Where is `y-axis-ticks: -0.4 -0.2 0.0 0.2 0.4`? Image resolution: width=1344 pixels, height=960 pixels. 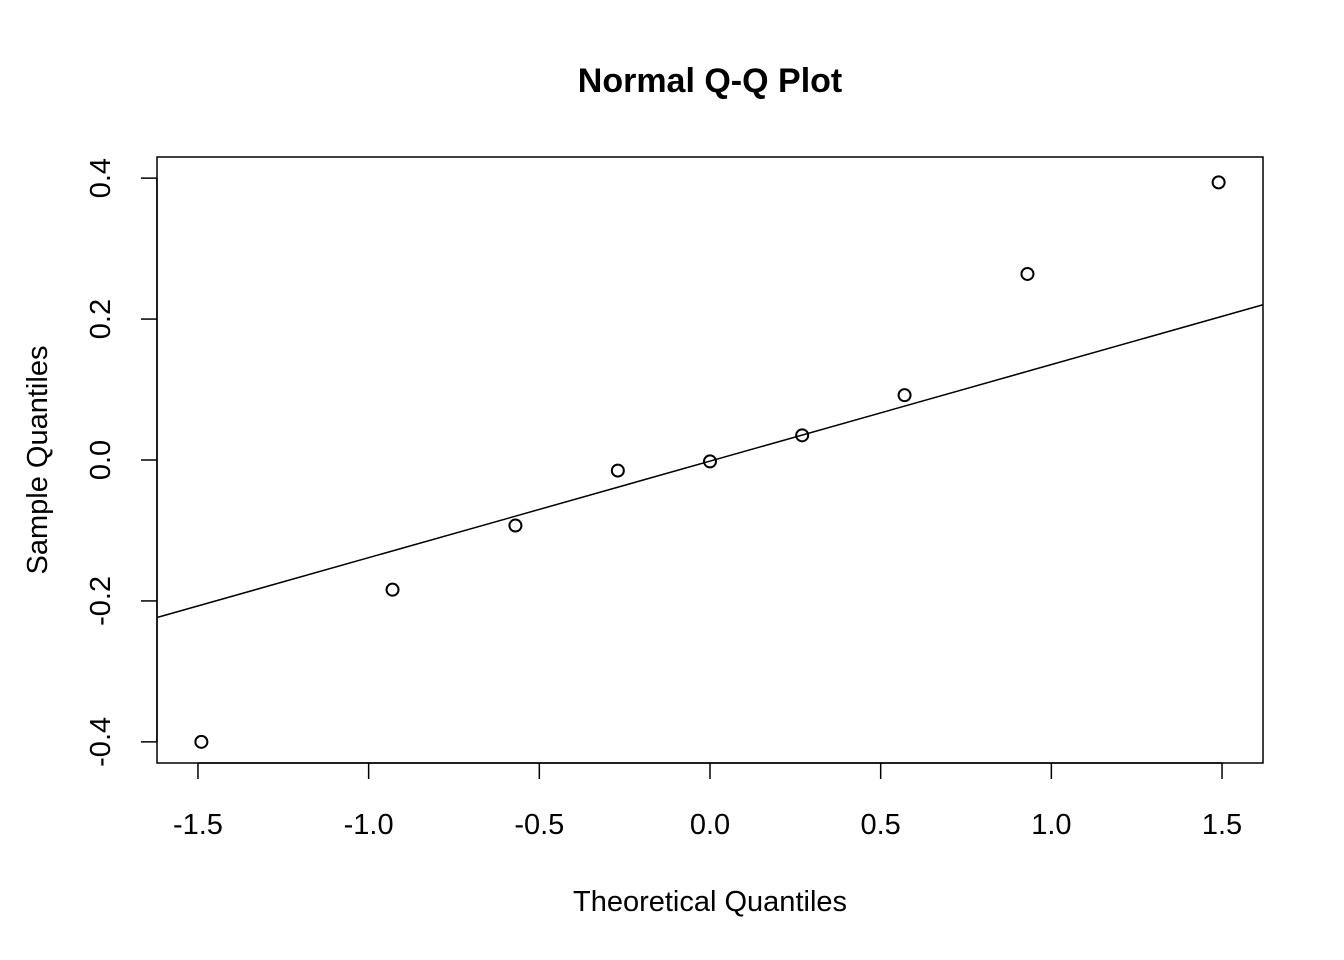
y-axis-ticks: -0.4 -0.2 0.0 0.2 0.4 is located at coordinates (121, 462).